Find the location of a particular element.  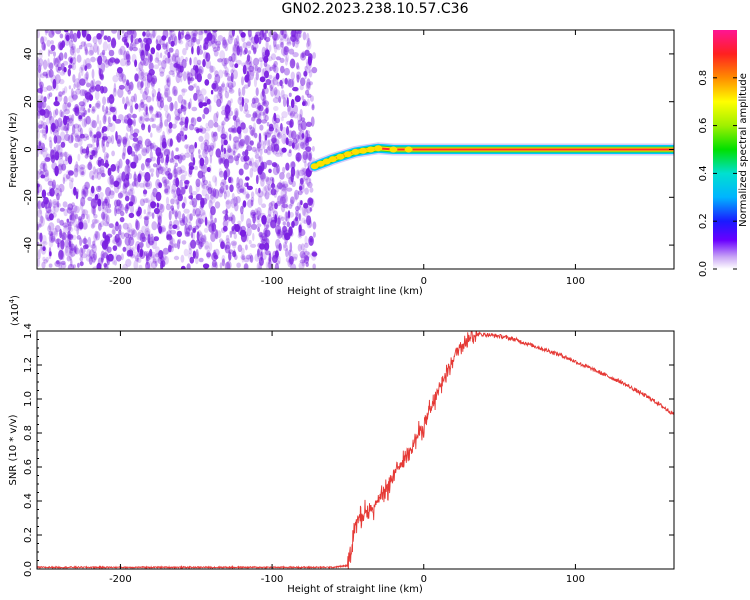

colorbar-tick-label: 0.6 is located at coordinates (703, 126).